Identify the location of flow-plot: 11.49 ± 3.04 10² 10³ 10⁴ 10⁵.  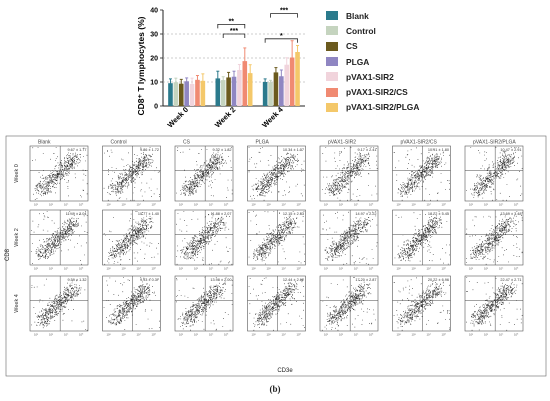
(59, 240).